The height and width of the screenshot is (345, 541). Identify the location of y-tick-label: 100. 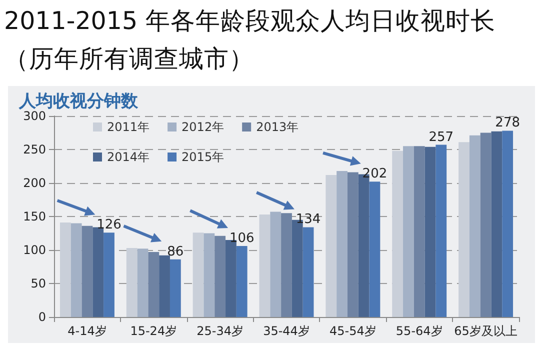
(34, 250).